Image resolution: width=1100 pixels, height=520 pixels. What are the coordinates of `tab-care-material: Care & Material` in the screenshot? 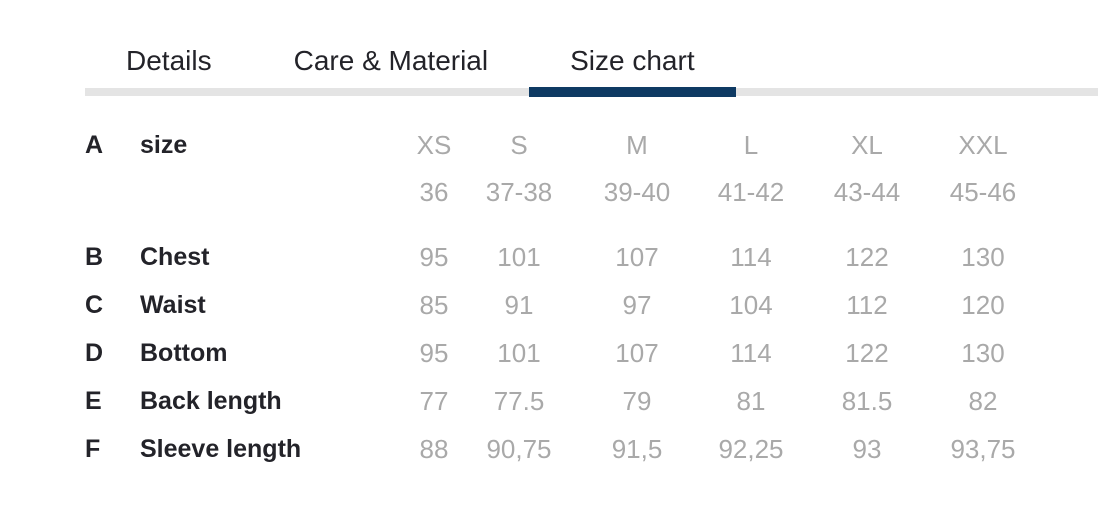 It's located at (391, 60).